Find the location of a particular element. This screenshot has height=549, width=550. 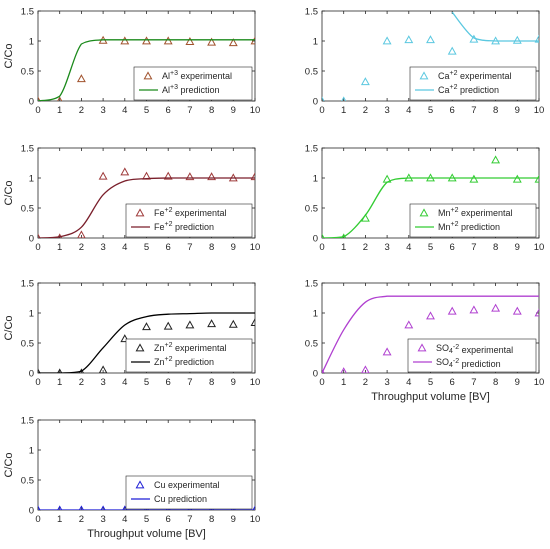

legend-entry-label: SO4-2 experimental is located at coordinates (474, 349).